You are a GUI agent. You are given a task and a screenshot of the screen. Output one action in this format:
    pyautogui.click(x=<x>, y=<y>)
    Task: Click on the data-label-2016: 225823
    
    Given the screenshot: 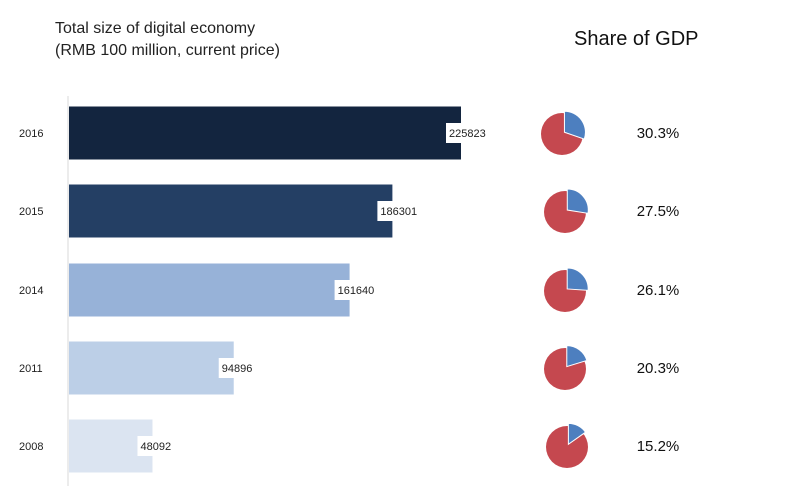 What is the action you would take?
    pyautogui.click(x=467, y=134)
    